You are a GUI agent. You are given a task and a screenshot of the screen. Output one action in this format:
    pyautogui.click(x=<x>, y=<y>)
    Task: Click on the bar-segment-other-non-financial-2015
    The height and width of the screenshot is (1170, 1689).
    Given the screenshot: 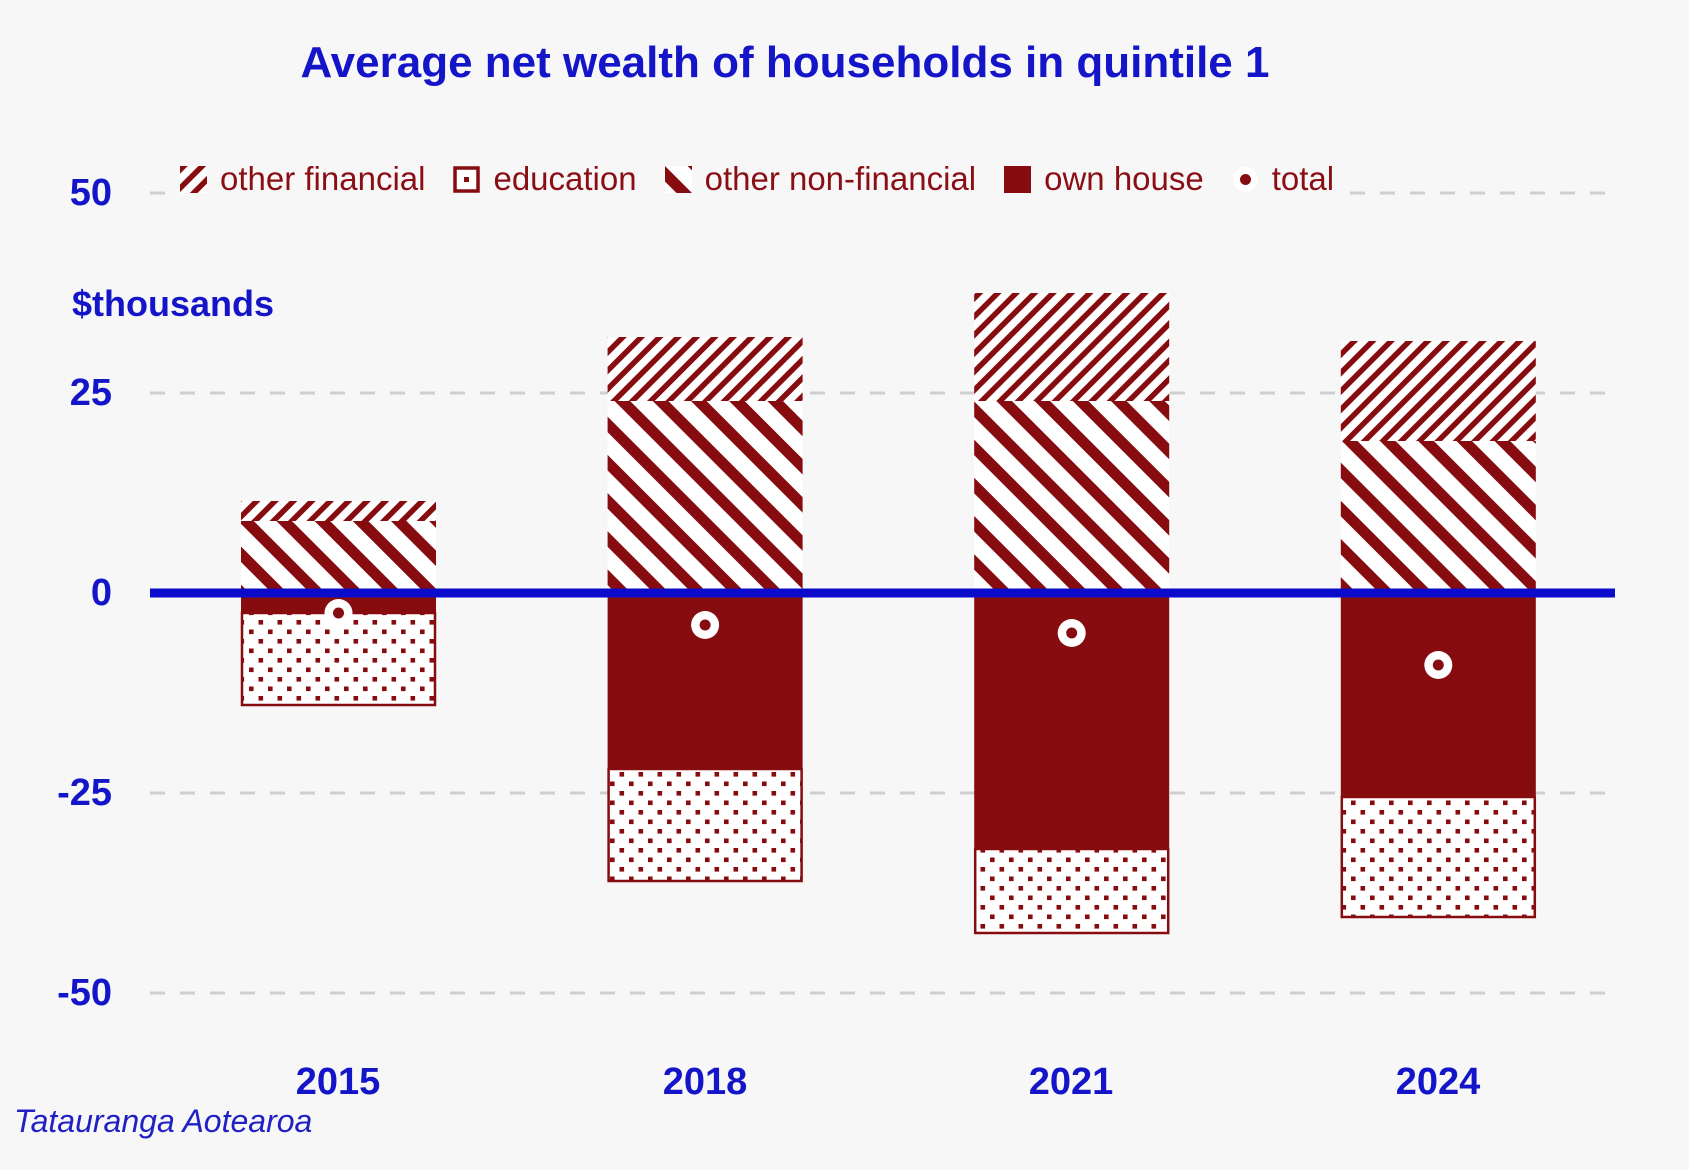 What is the action you would take?
    pyautogui.click(x=338, y=557)
    